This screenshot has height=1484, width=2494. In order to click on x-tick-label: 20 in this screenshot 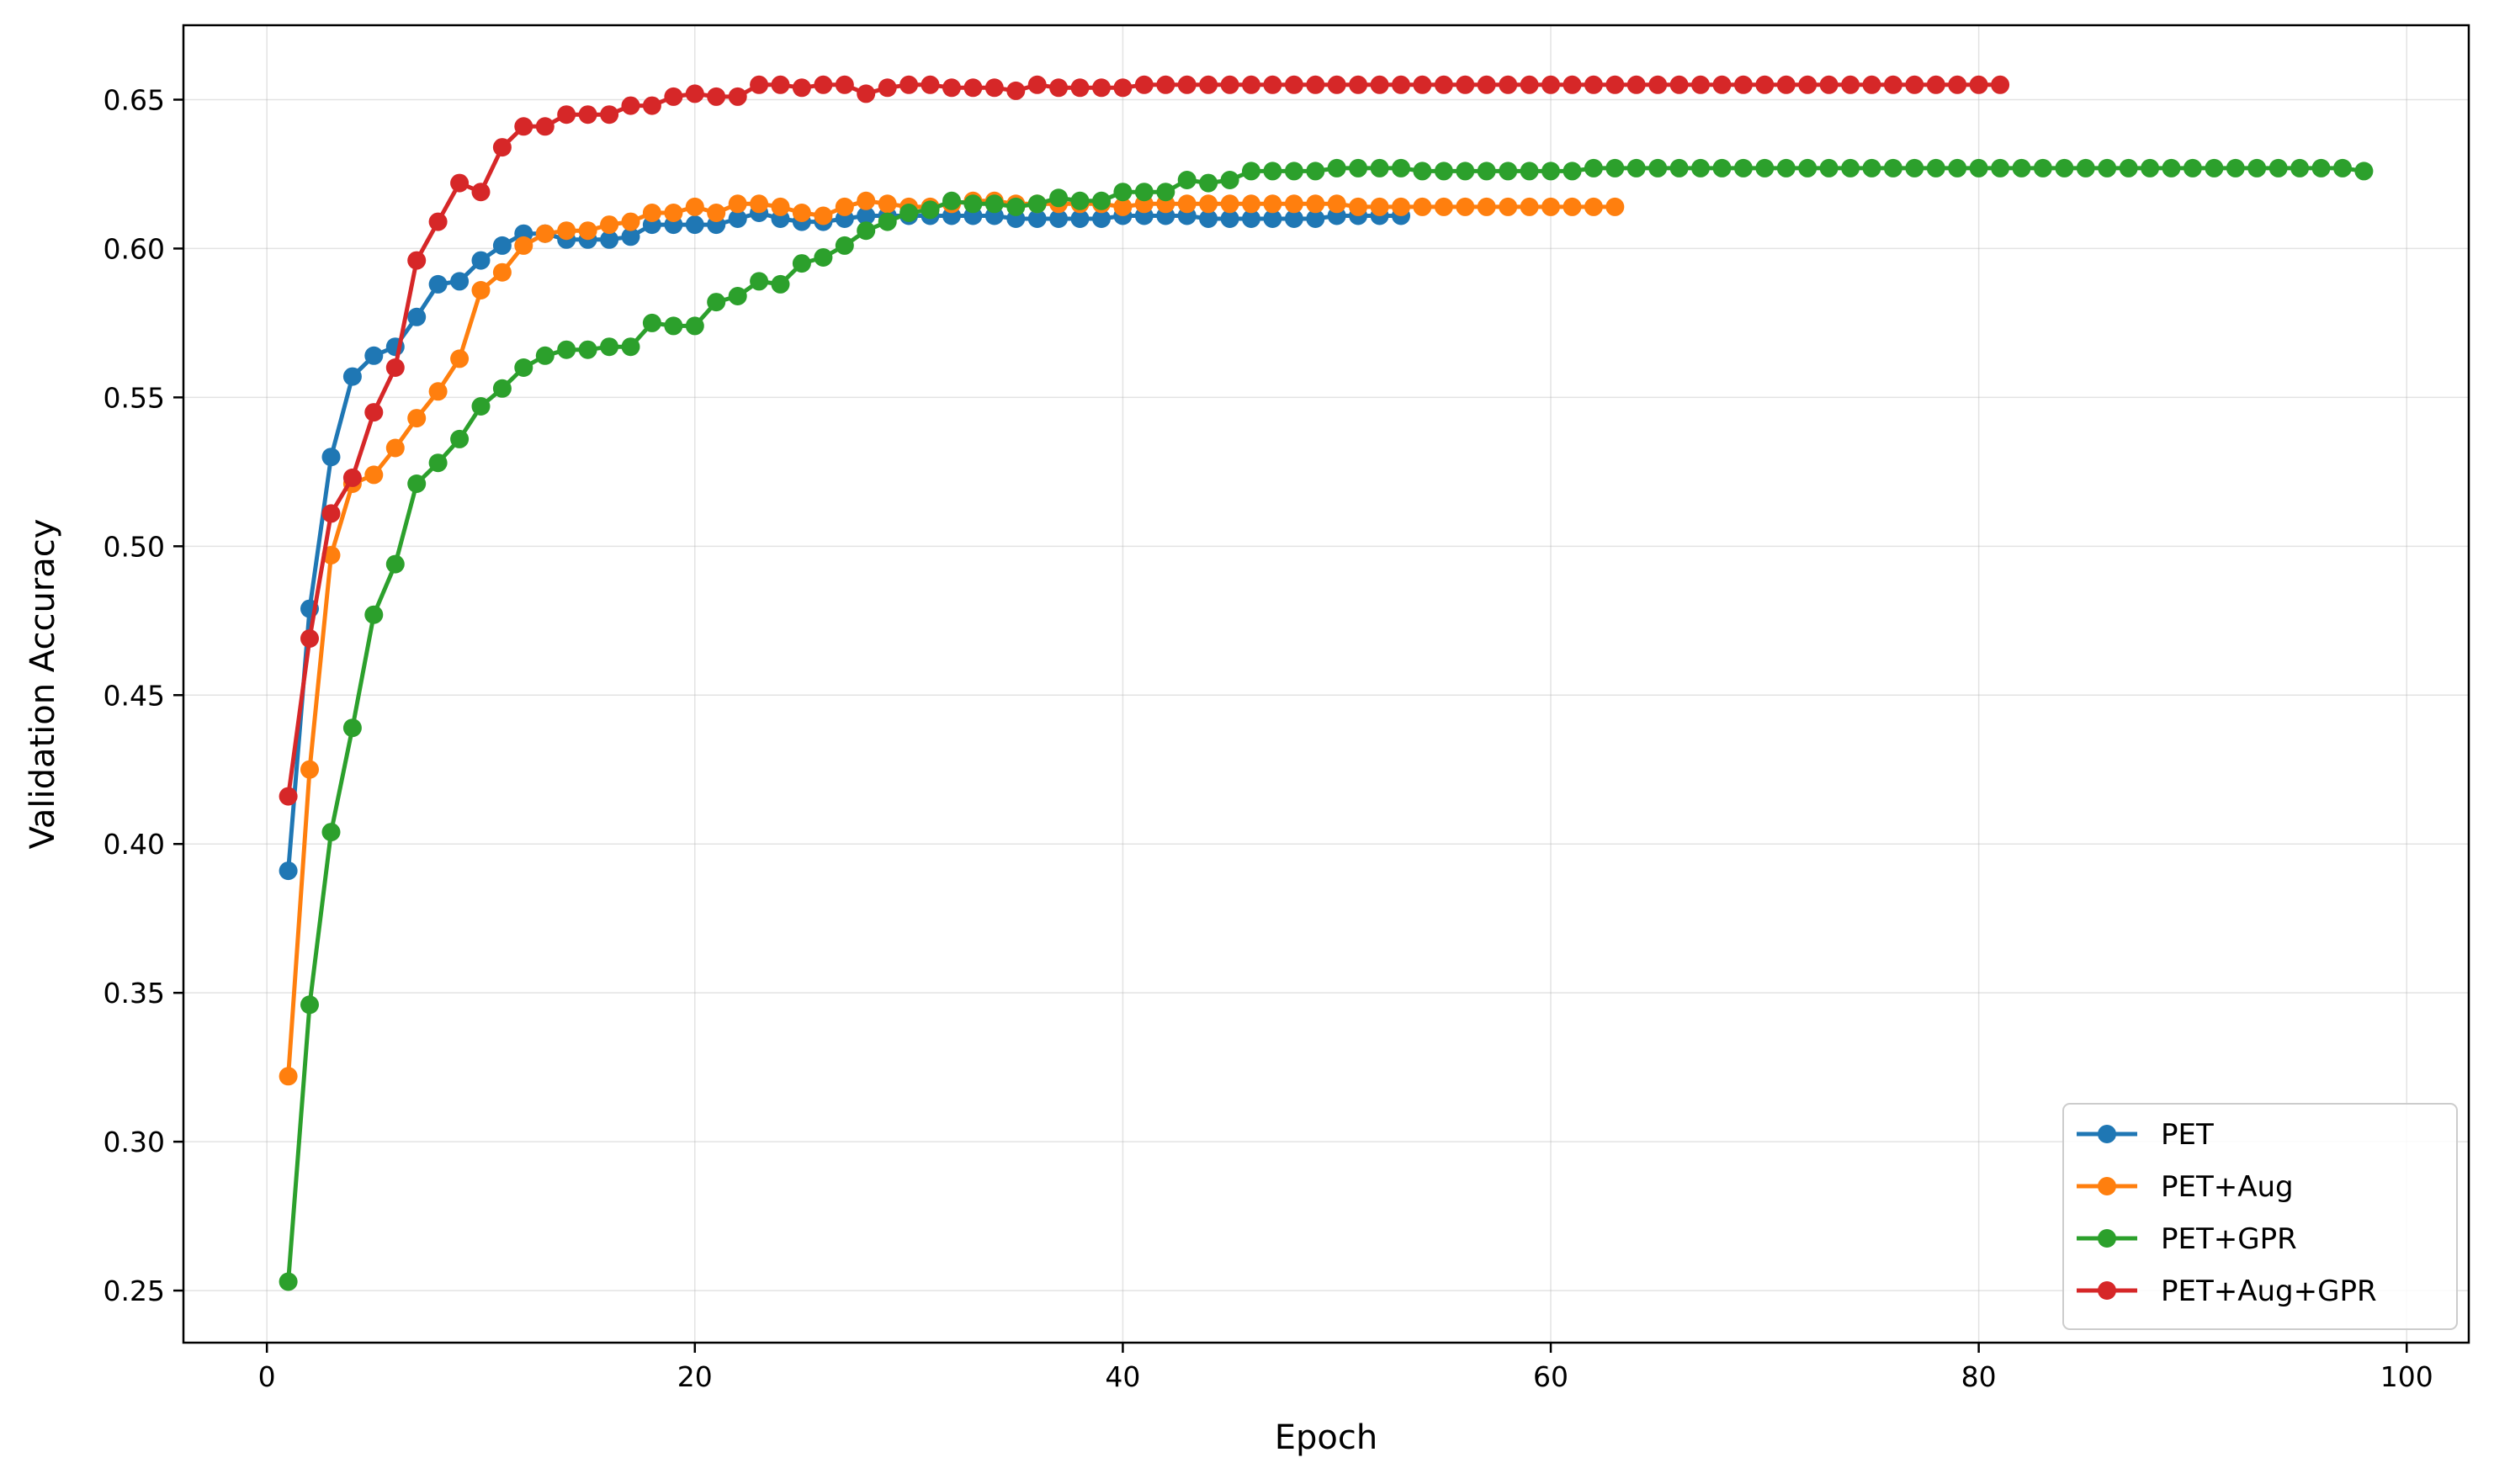, I will do `click(695, 1376)`.